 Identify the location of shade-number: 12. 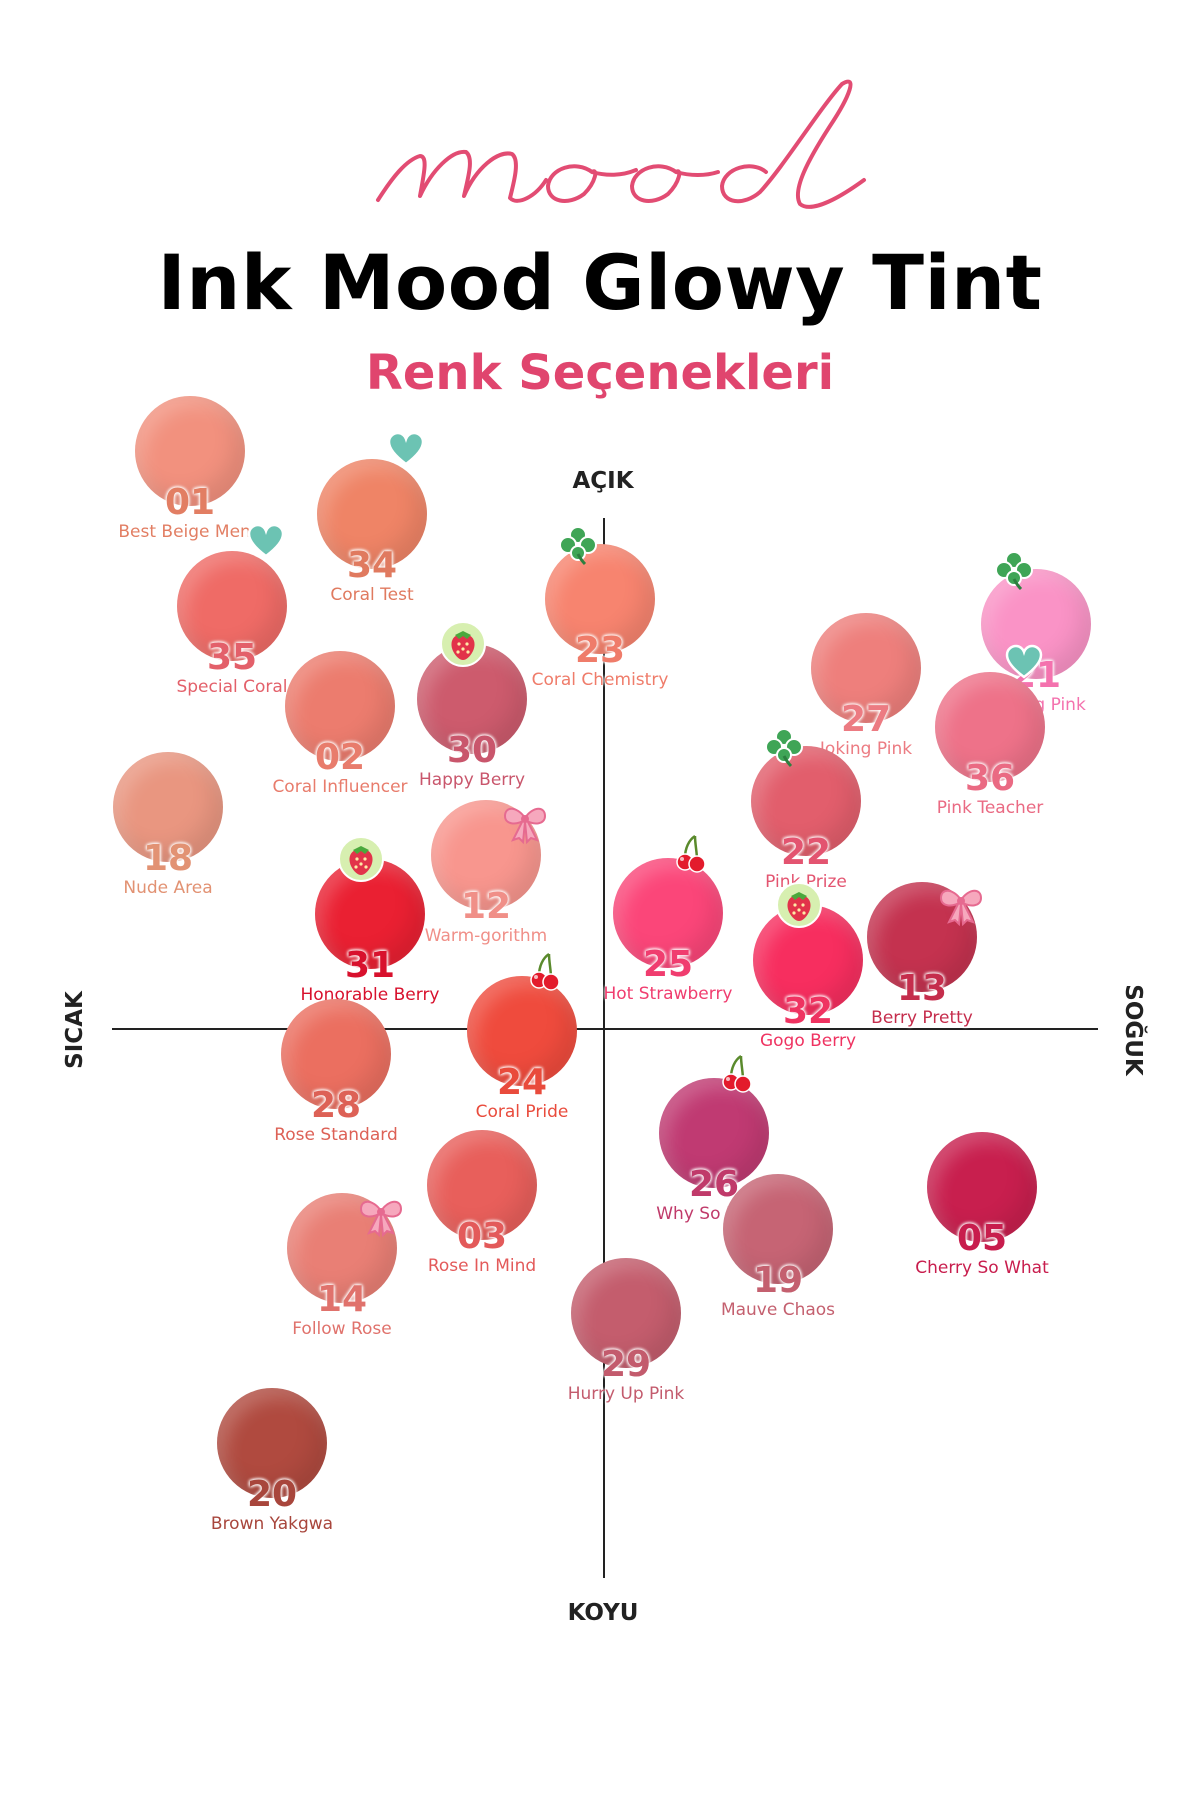
(486, 906).